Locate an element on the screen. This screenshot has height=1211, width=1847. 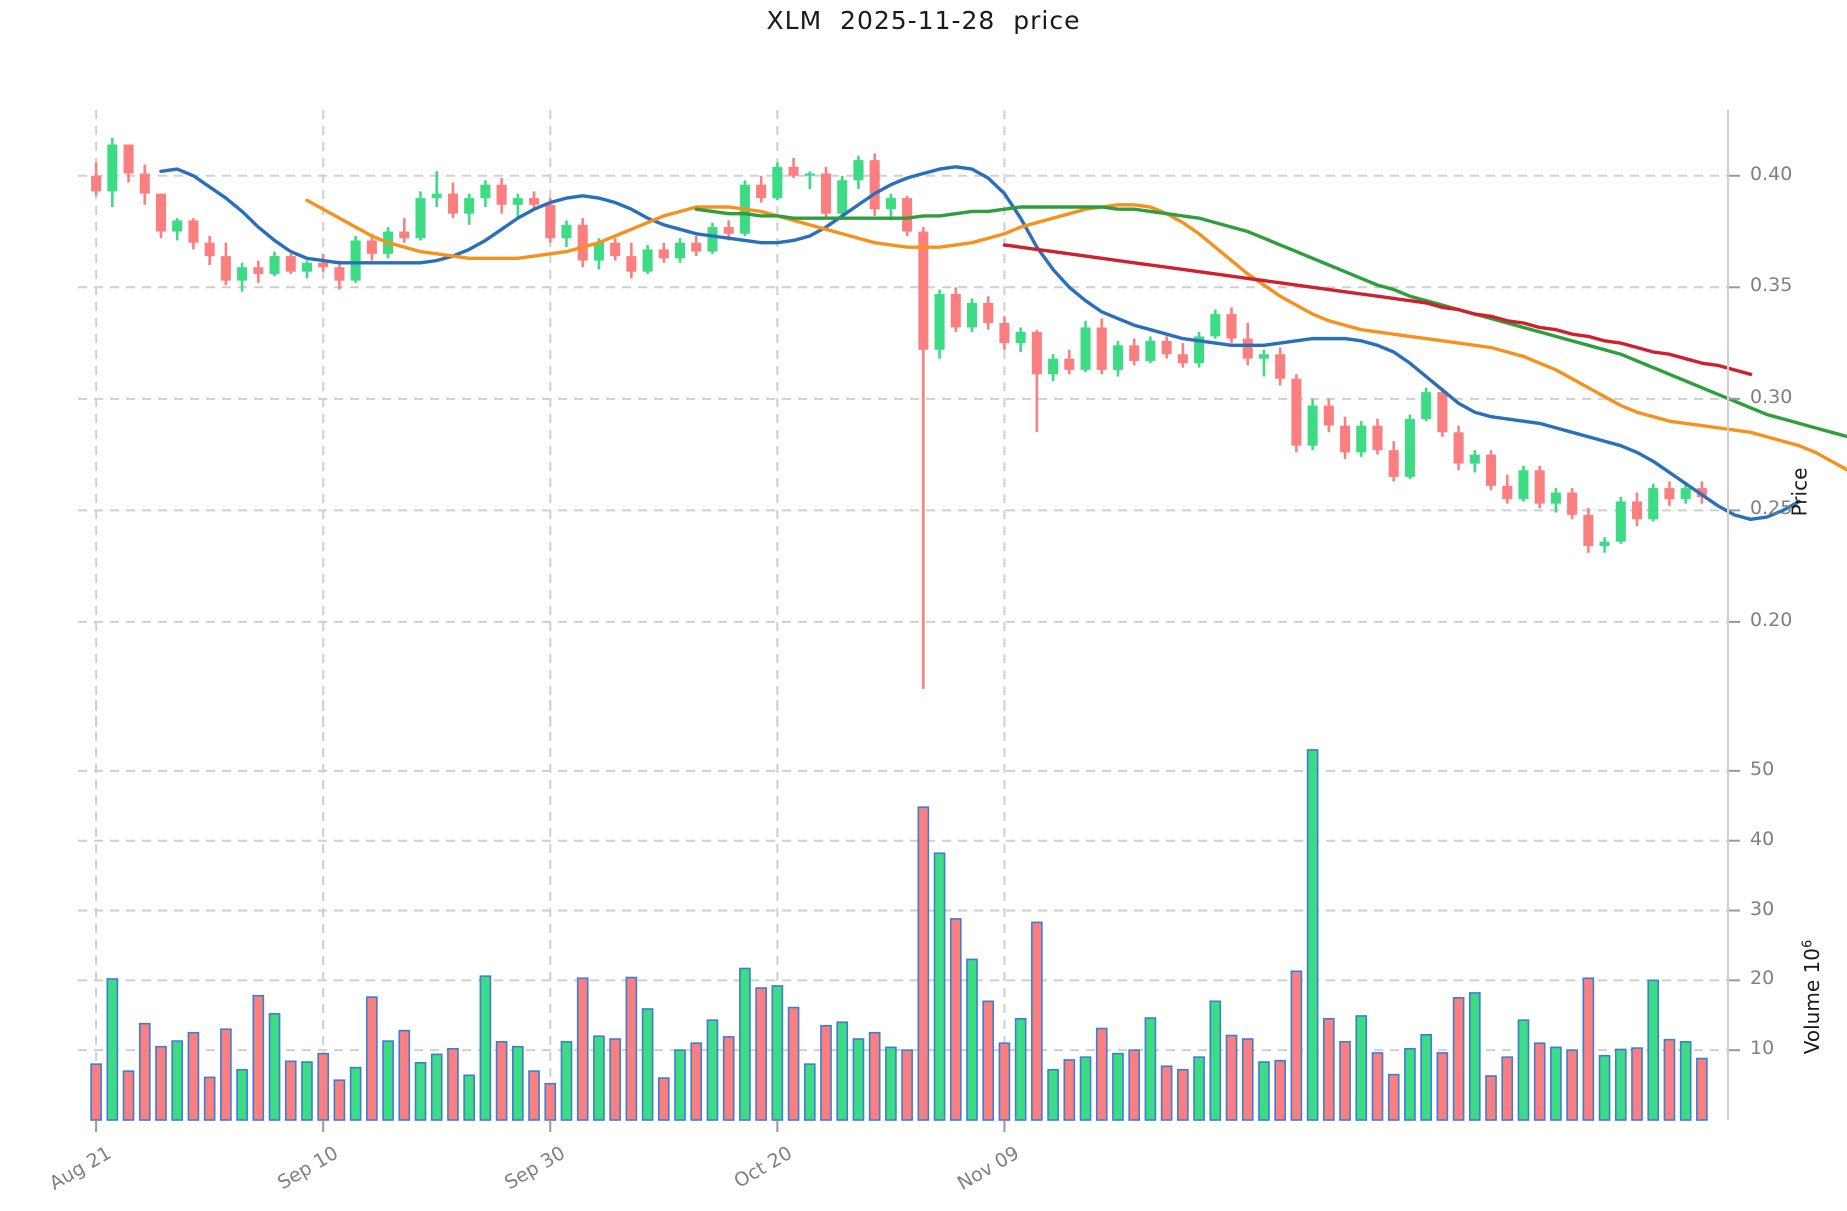
volume-tick-label: 40 is located at coordinates (1762, 838).